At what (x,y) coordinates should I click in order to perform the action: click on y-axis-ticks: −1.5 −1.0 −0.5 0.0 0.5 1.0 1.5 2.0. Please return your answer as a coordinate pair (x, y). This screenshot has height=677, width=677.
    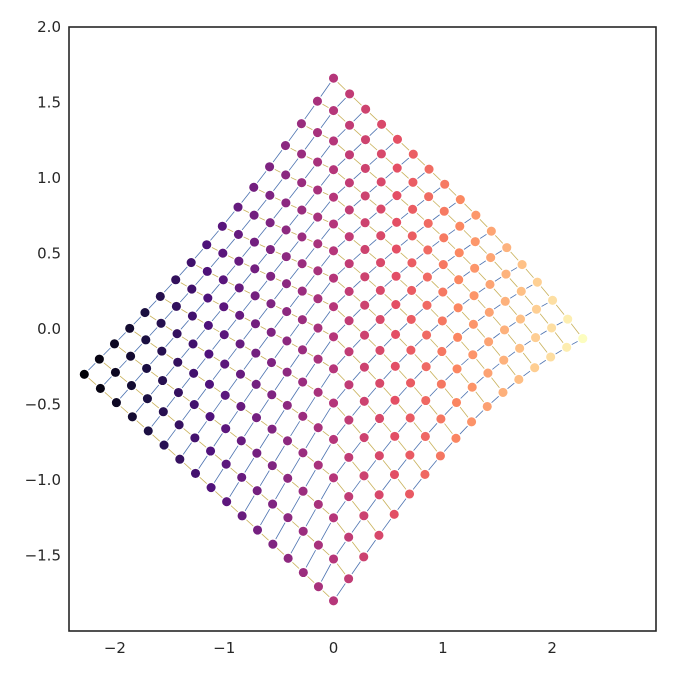
    Looking at the image, I should click on (43, 291).